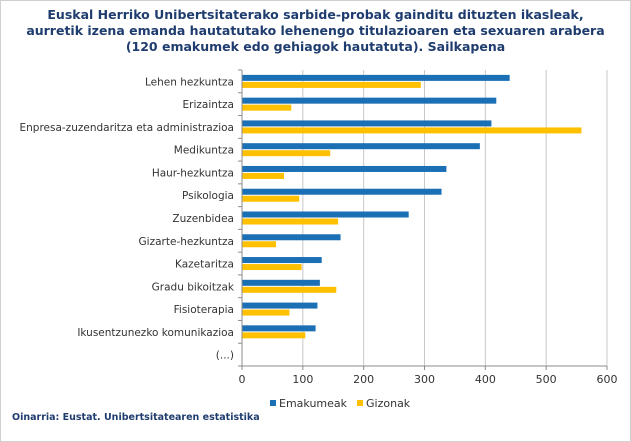 This screenshot has width=631, height=442. I want to click on legend: Emakumeak Gizonak, so click(340, 403).